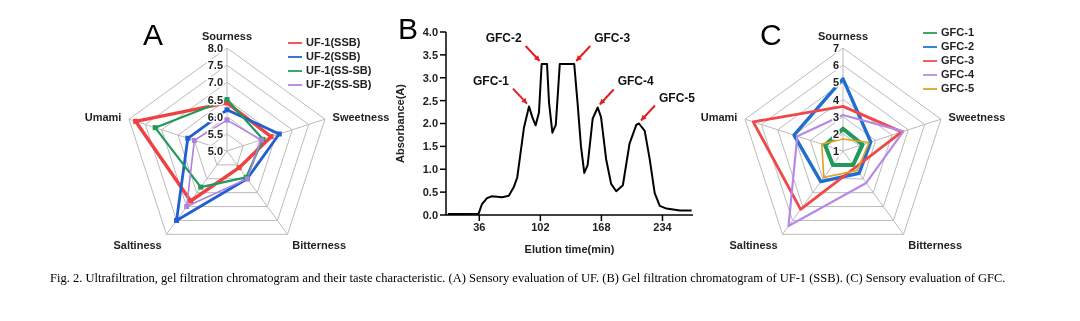  I want to click on y-tick-label: 2.5, so click(430, 100).